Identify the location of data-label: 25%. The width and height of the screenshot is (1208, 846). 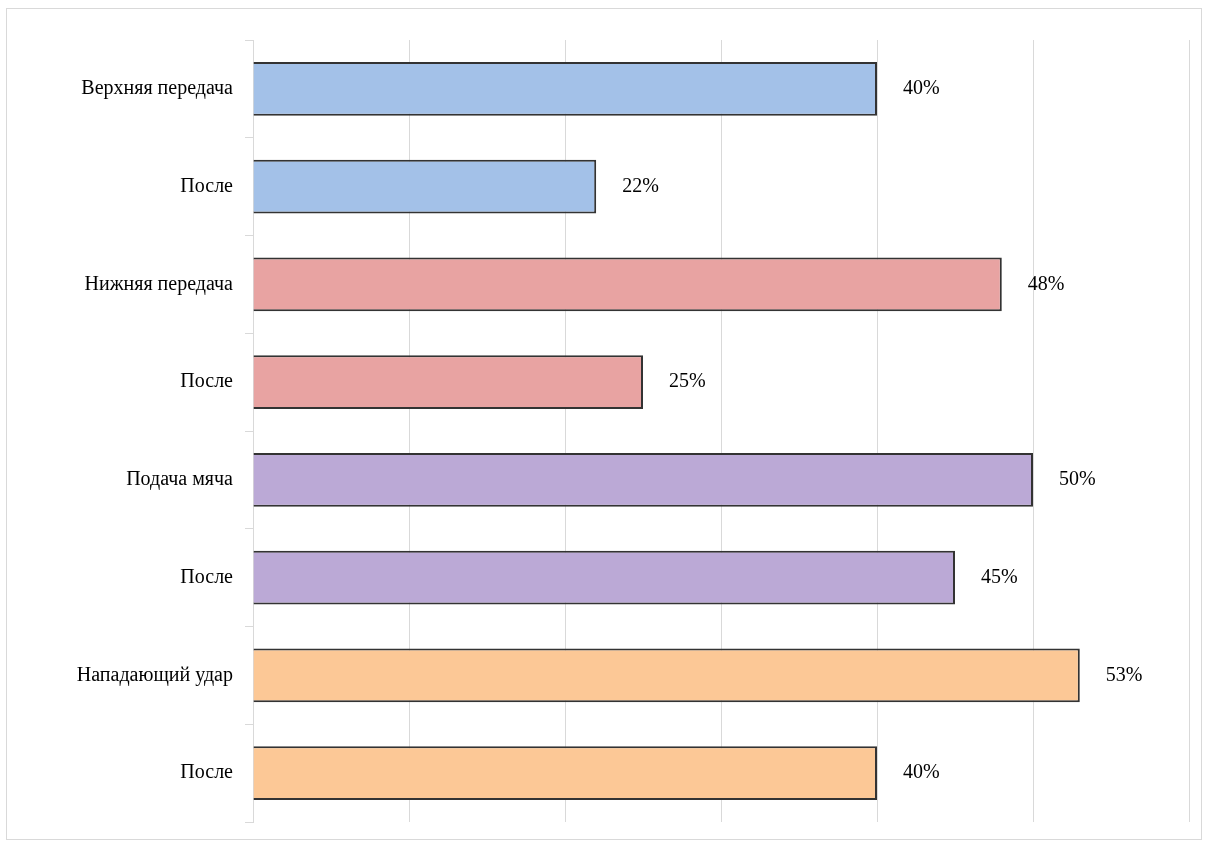
(687, 380).